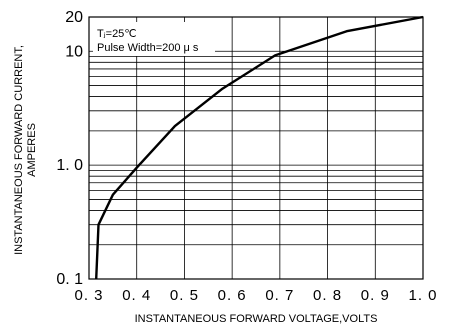  What do you see at coordinates (74, 51) in the screenshot?
I see `y-tick-label: 10` at bounding box center [74, 51].